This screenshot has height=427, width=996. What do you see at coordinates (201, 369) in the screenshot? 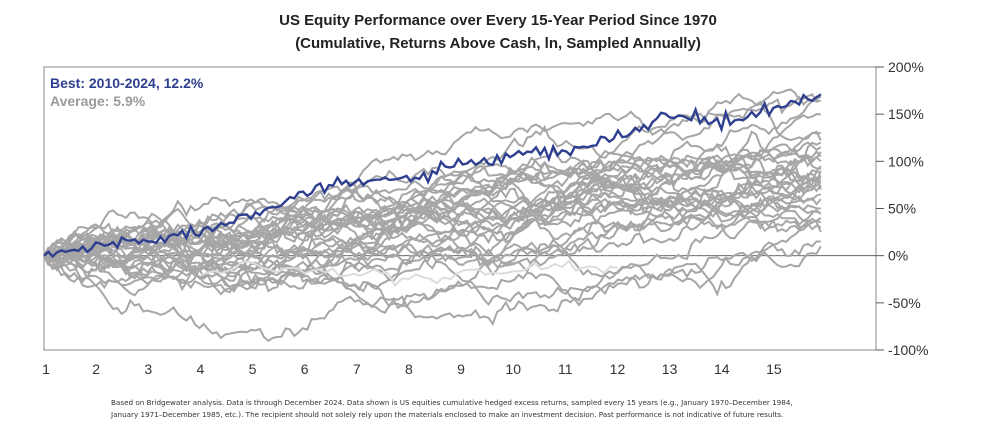
I see `x-tick-label: 4` at bounding box center [201, 369].